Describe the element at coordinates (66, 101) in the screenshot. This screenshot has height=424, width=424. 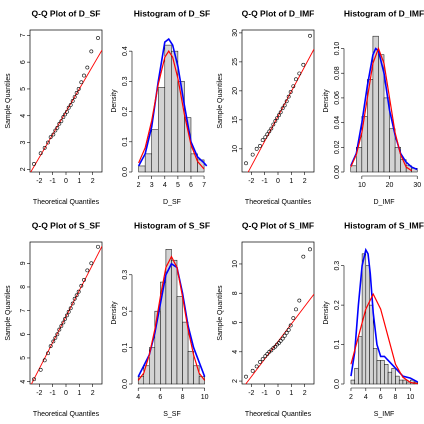
I see `plot-frame` at that location.